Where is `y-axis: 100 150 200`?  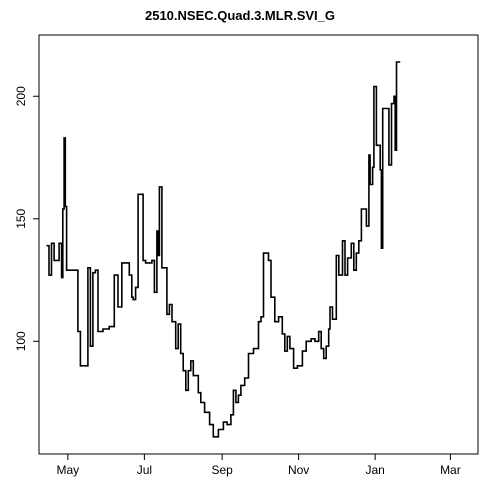
y-axis: 100 150 200 is located at coordinates (26, 218).